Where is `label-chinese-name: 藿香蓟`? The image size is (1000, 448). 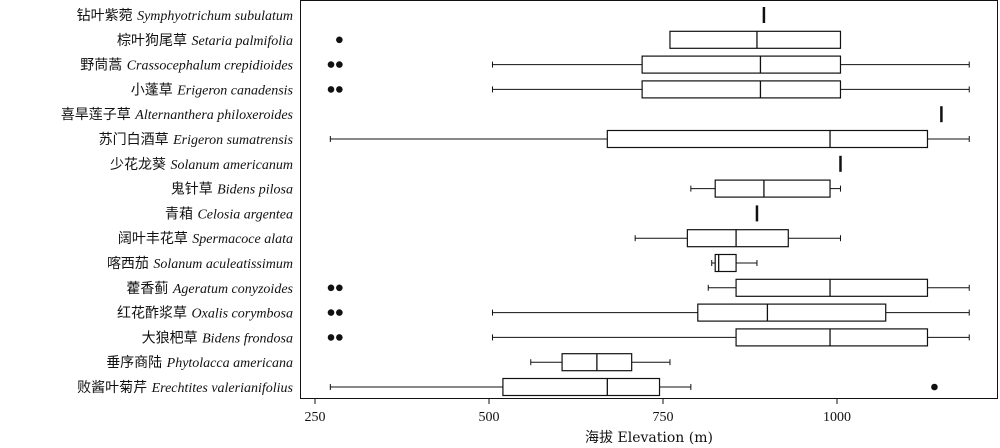
label-chinese-name: 藿香蓟 is located at coordinates (149, 289).